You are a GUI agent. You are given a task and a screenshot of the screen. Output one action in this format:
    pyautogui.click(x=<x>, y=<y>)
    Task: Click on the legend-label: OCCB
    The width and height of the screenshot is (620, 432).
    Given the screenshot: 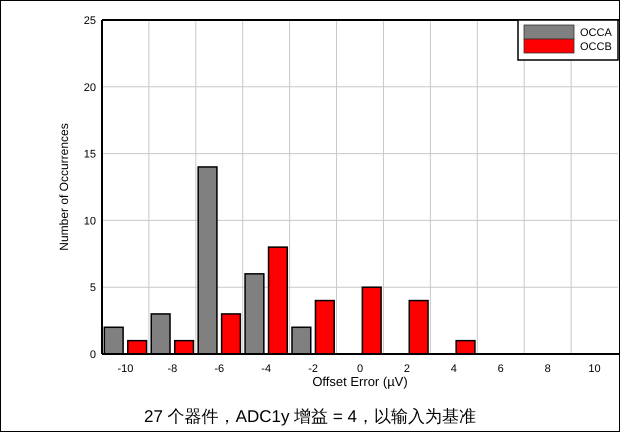 What is the action you would take?
    pyautogui.click(x=596, y=47)
    